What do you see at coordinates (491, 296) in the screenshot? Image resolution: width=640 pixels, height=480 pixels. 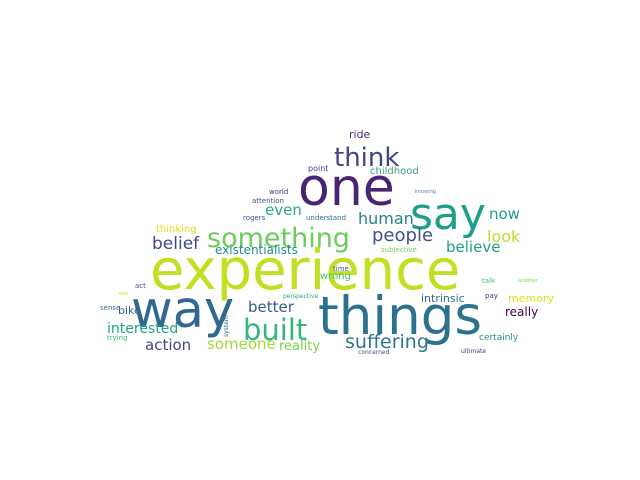 I see `word-pay: pay` at bounding box center [491, 296].